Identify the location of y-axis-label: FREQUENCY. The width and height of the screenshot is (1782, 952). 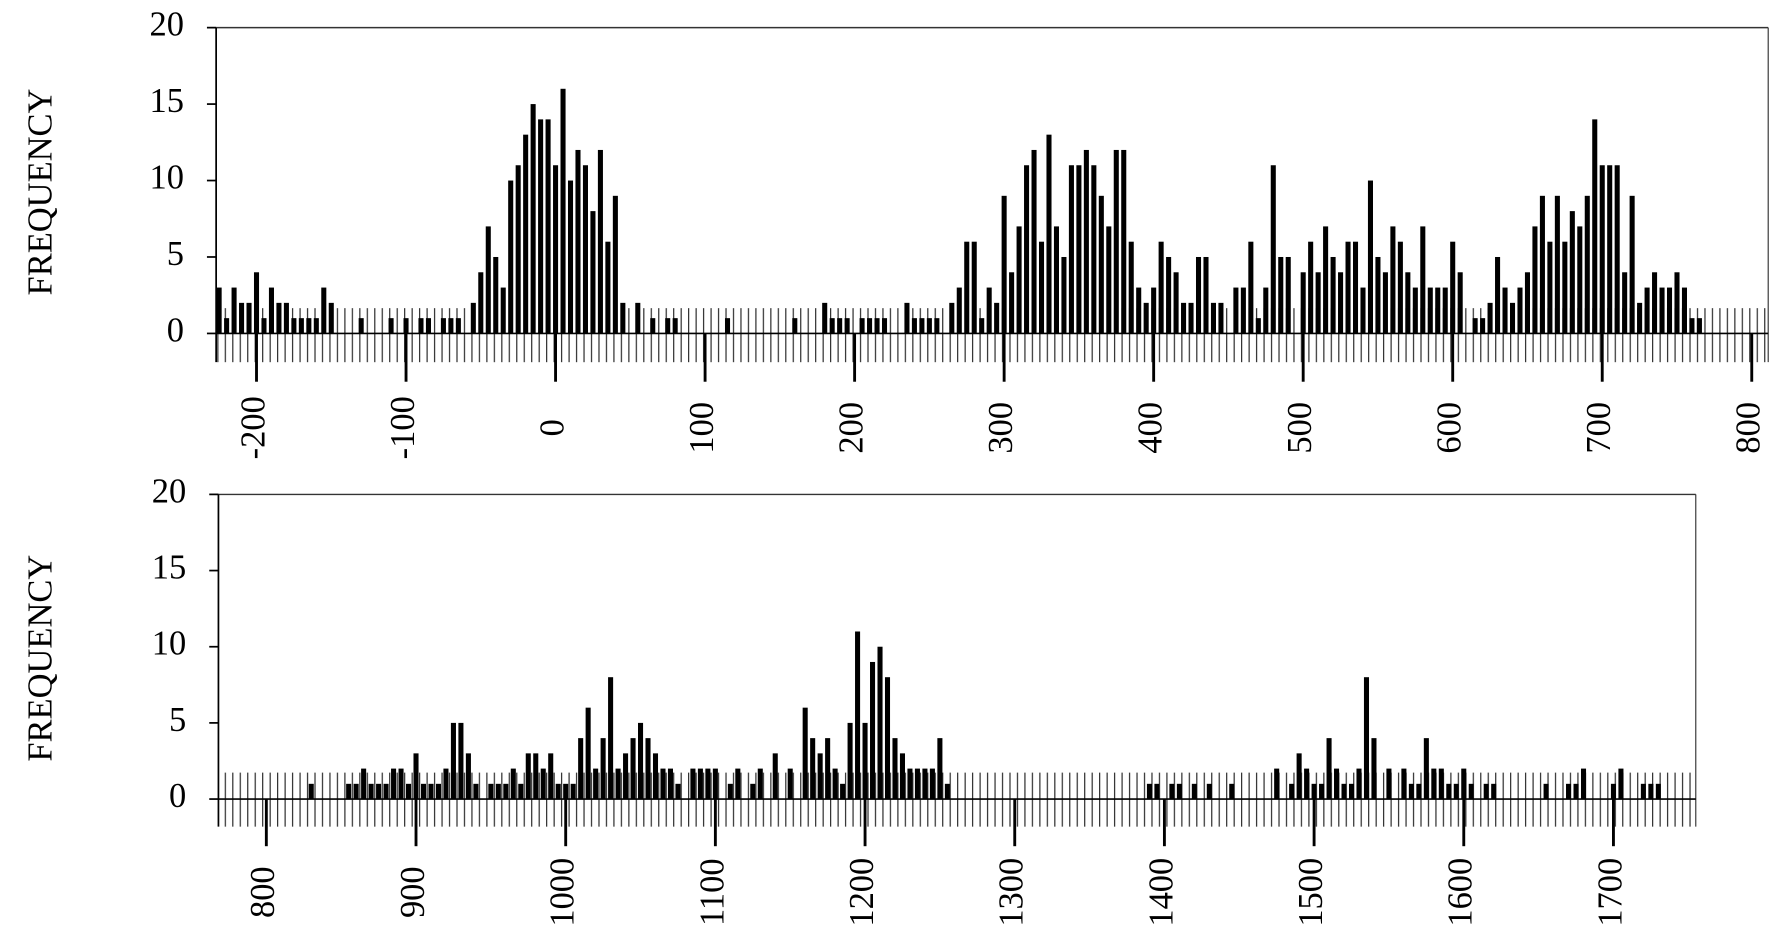
(41, 191).